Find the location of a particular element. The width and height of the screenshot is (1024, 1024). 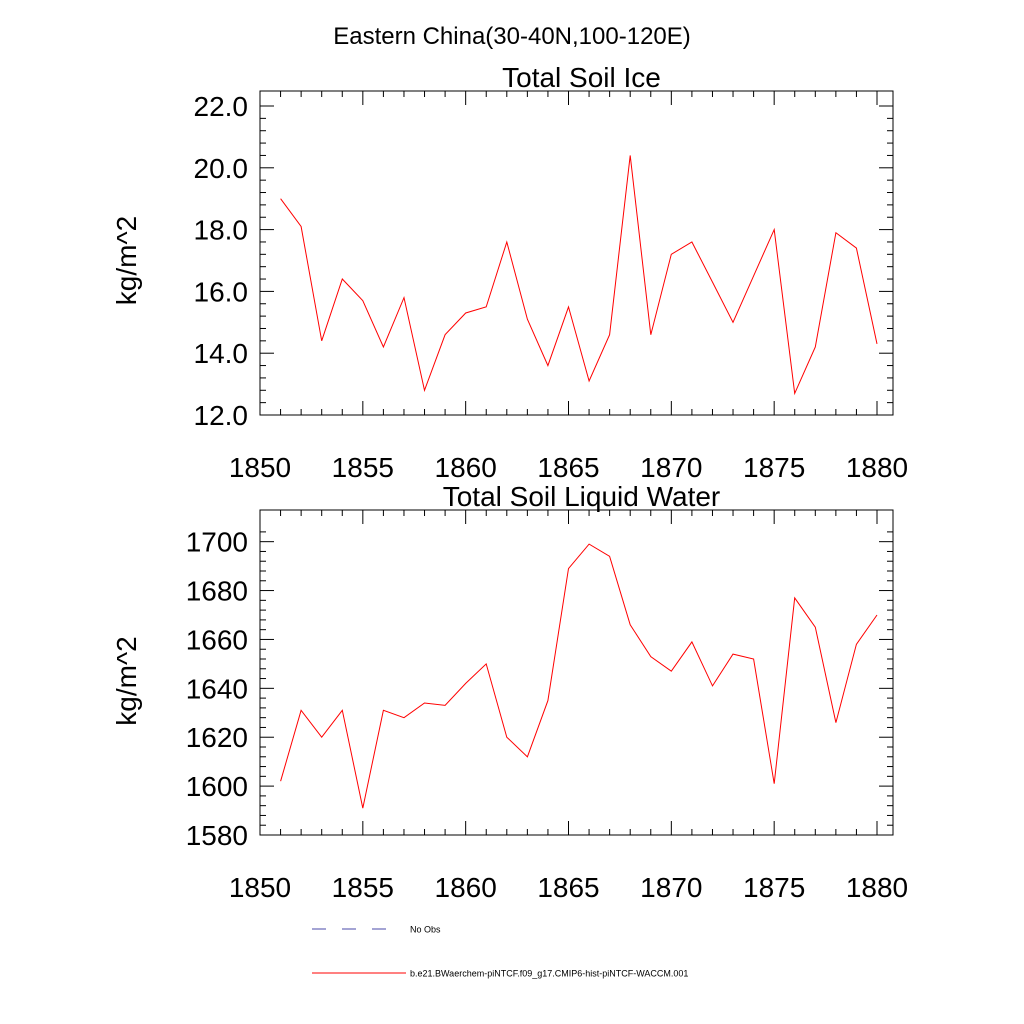

chart-title: Total Soil Liquid Water is located at coordinates (582, 496).